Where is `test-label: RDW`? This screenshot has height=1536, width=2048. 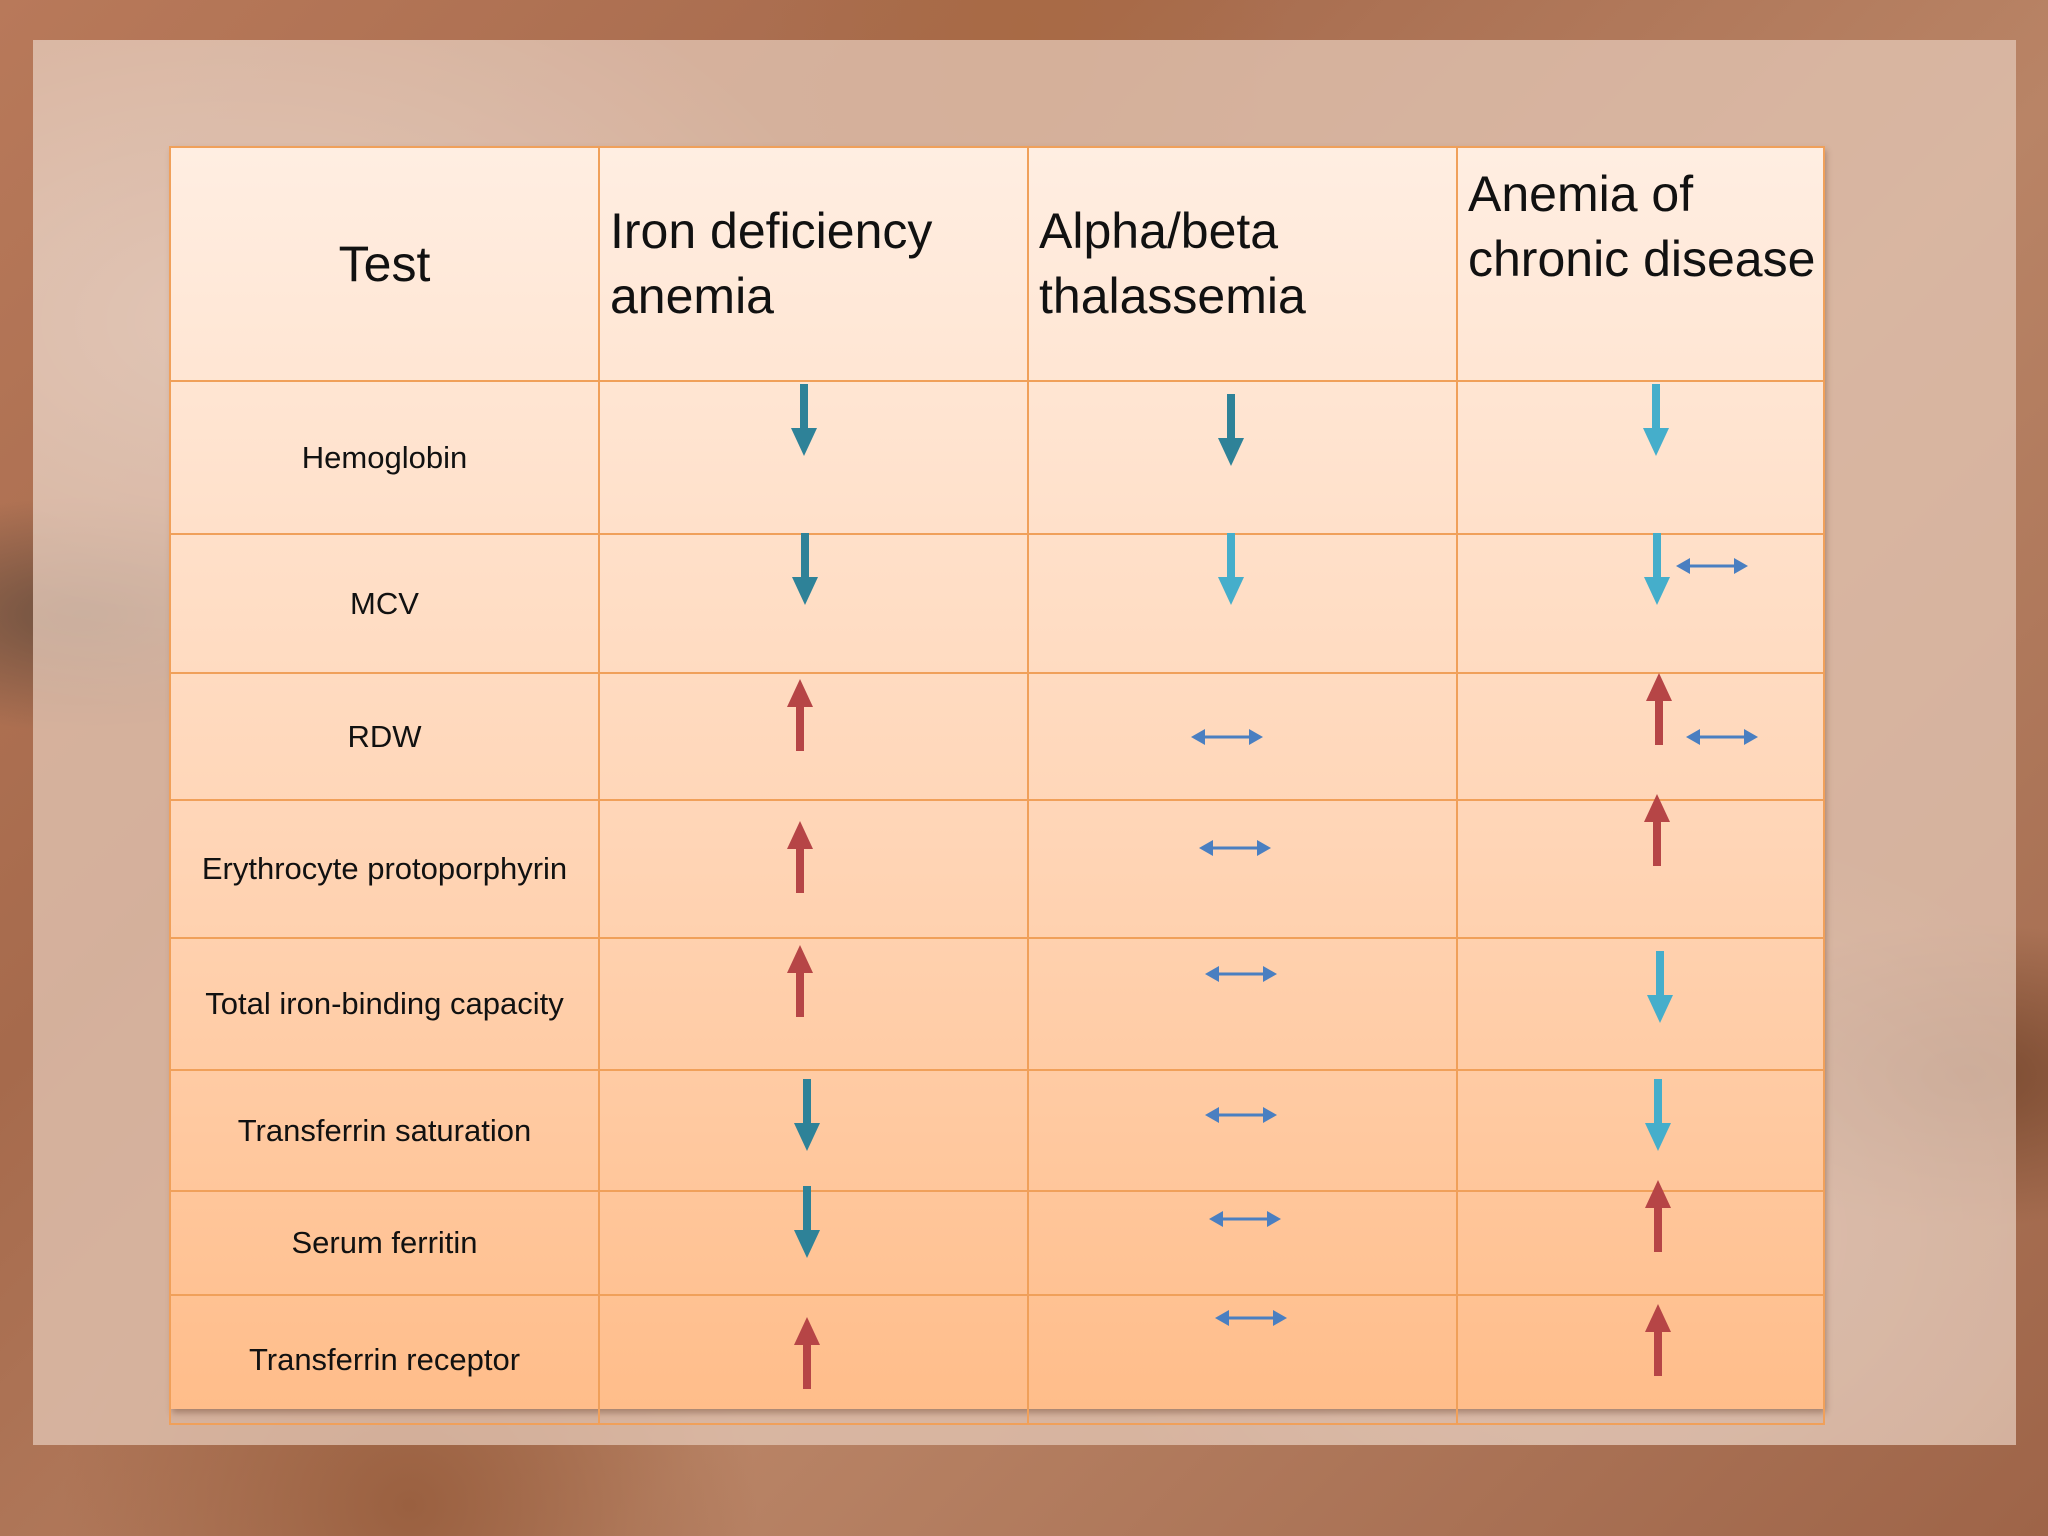
test-label: RDW is located at coordinates (384, 736).